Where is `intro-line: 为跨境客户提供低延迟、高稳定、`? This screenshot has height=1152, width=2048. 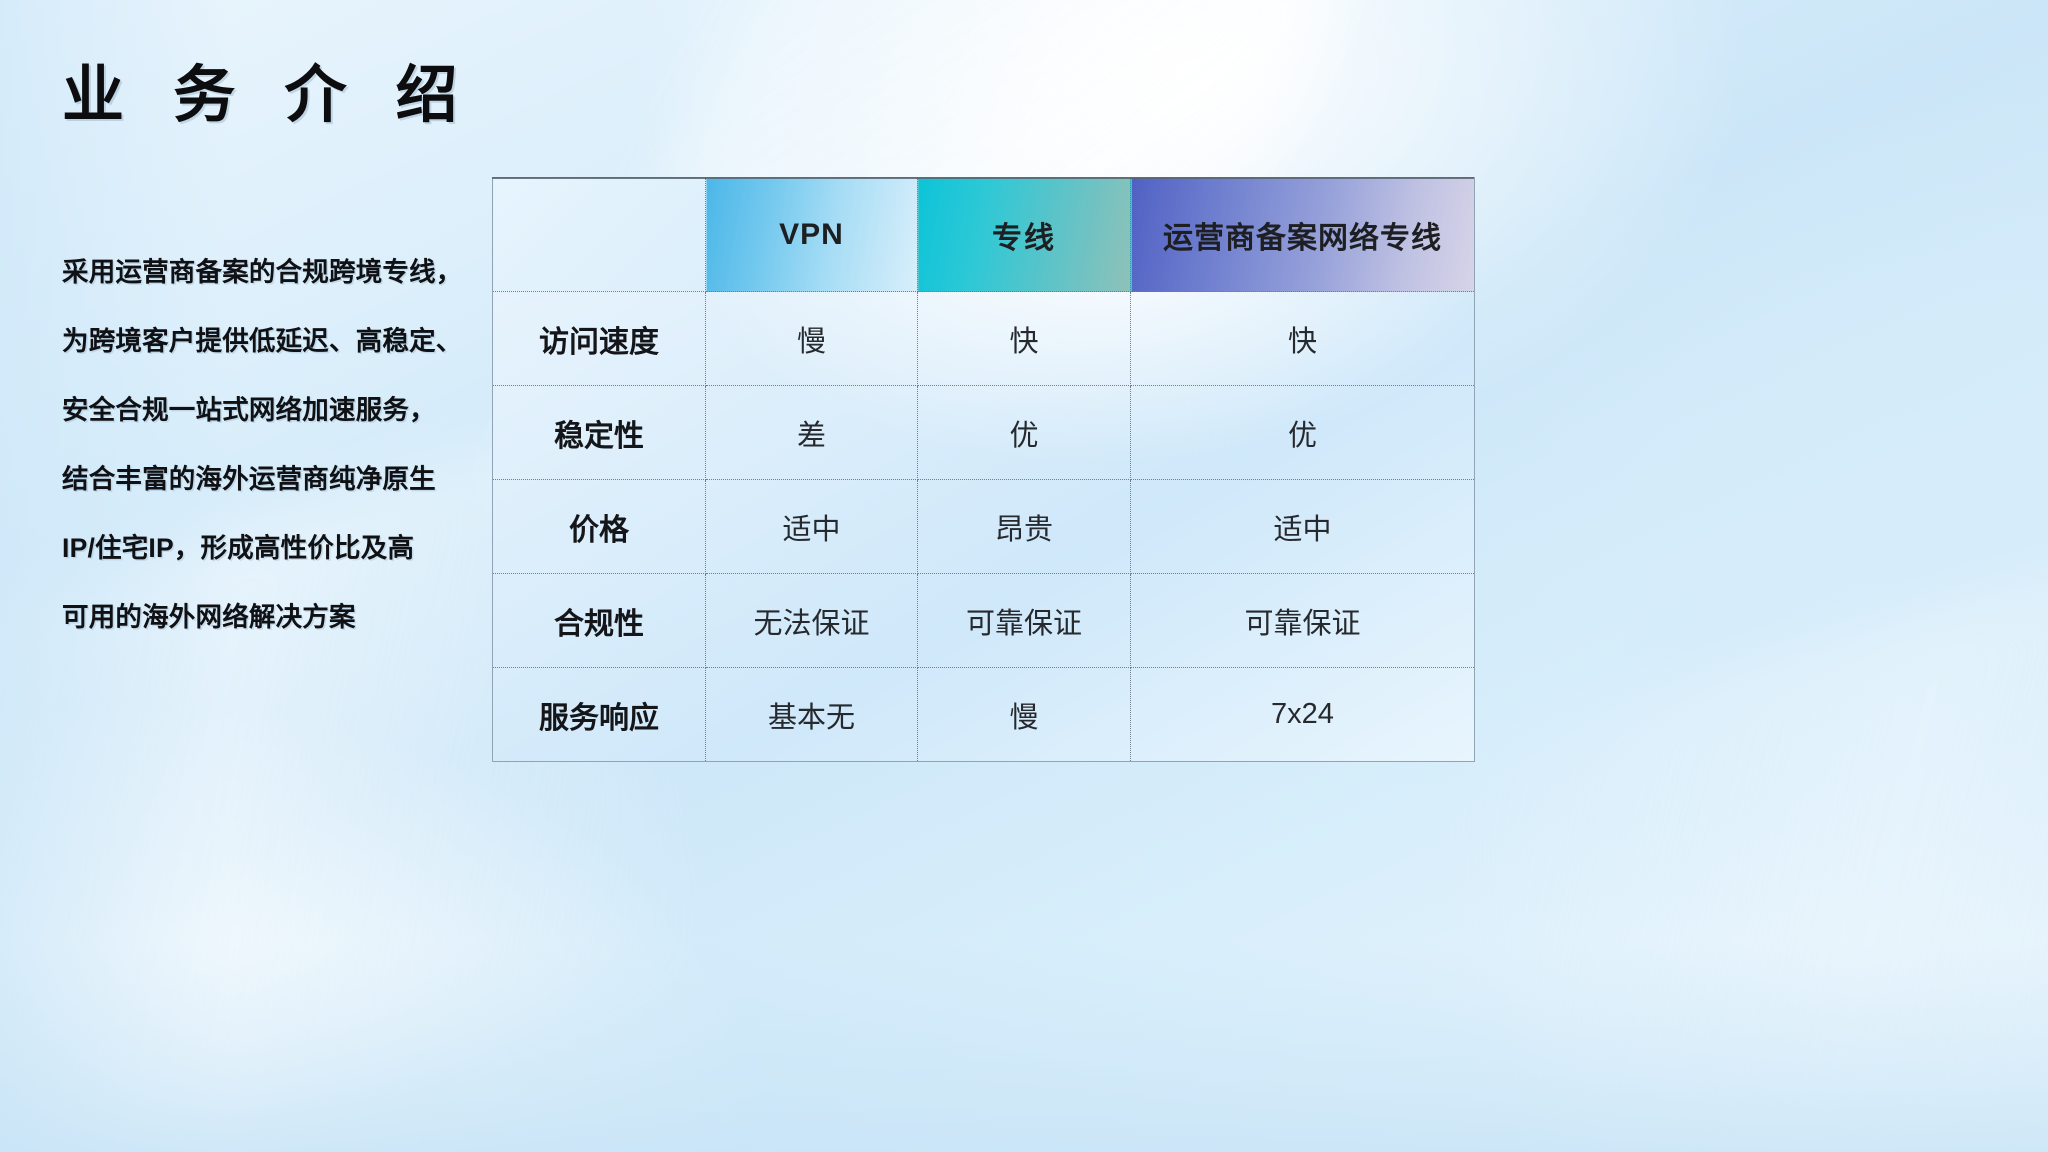
intro-line: 为跨境客户提供低延迟、高稳定、 is located at coordinates (262, 341).